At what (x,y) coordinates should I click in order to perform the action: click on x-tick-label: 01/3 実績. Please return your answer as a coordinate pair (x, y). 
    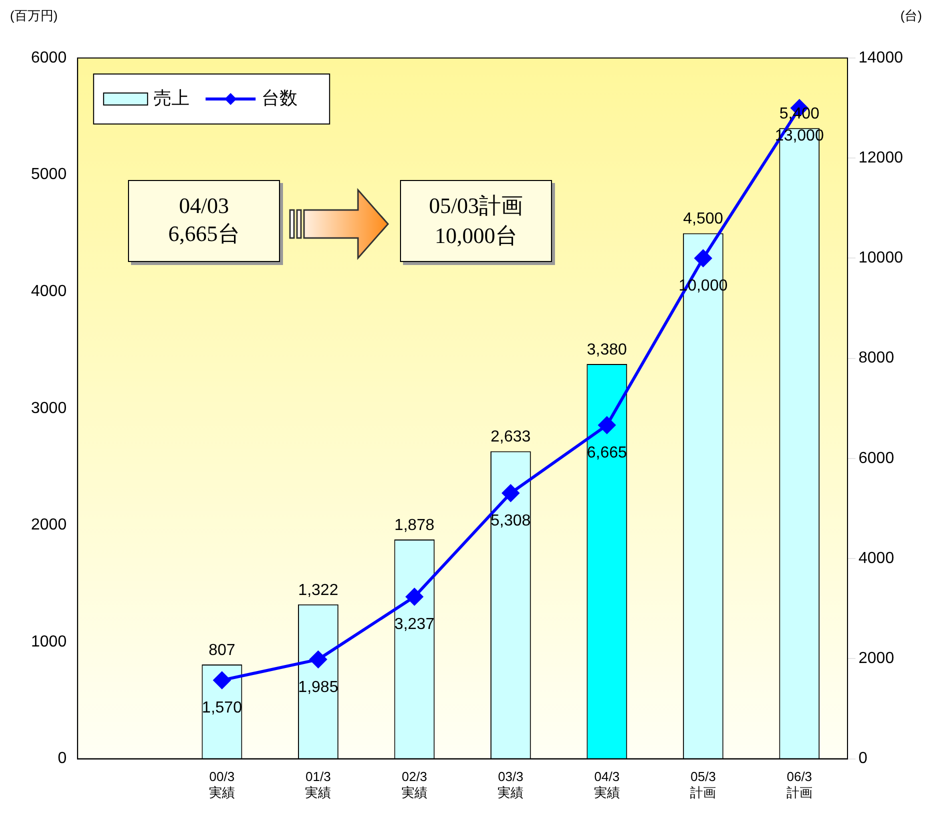
    Looking at the image, I should click on (318, 784).